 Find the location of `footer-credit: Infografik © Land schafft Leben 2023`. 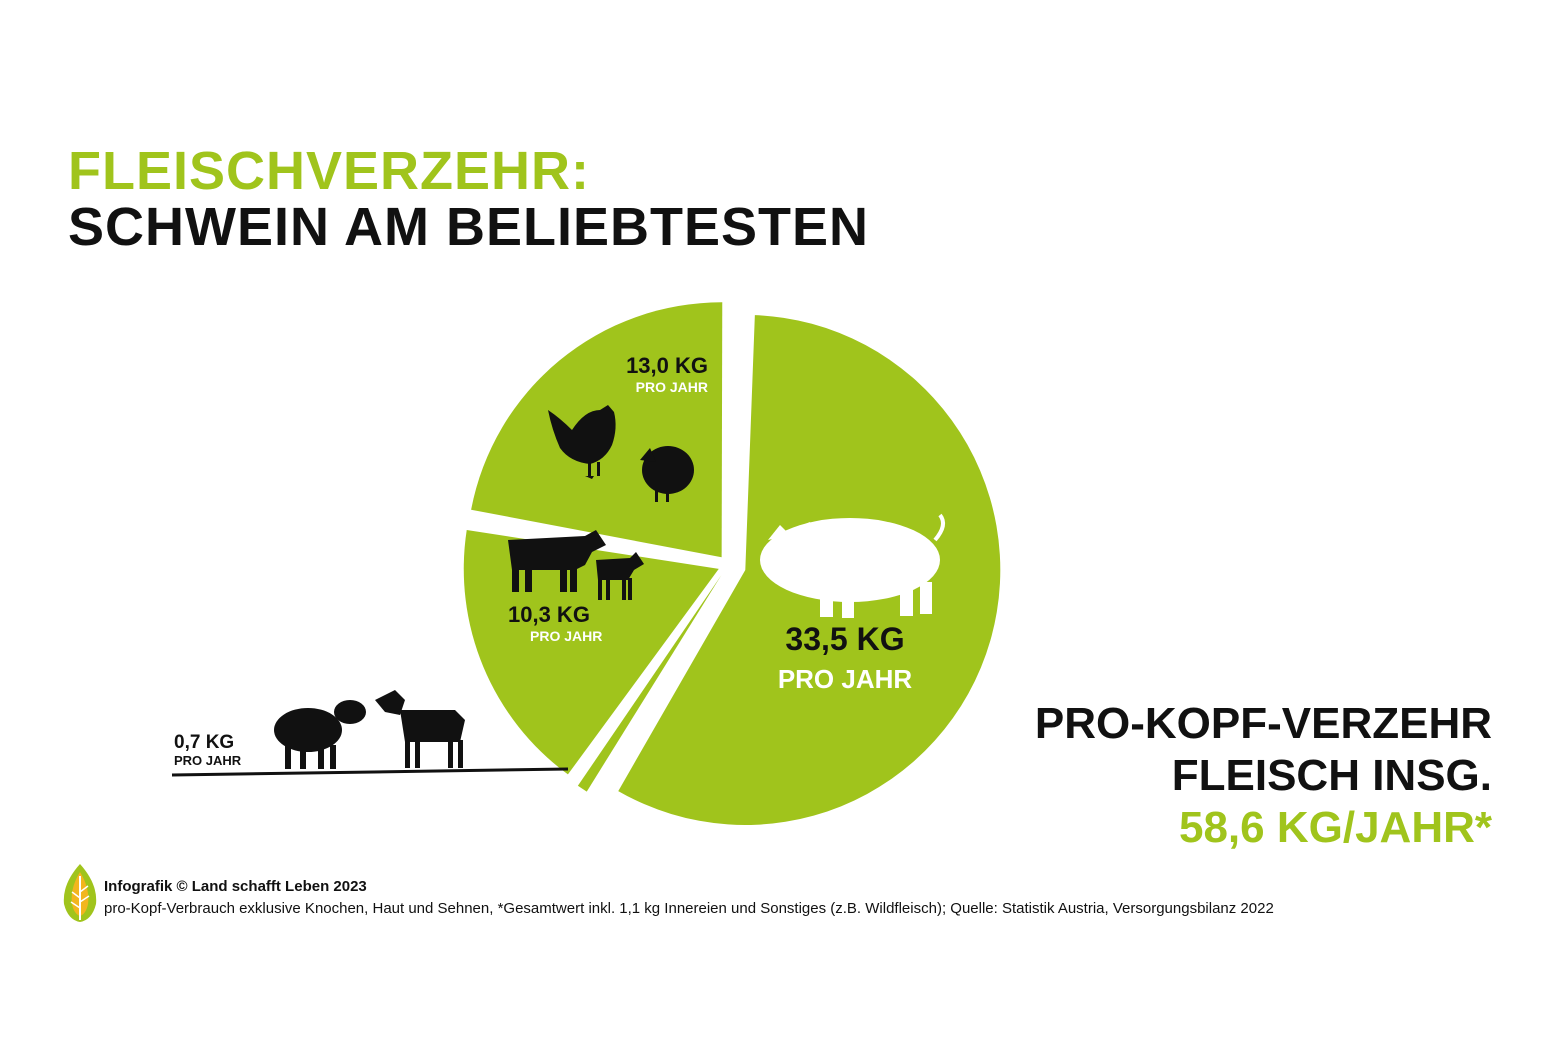

footer-credit: Infografik © Land schafft Leben 2023 is located at coordinates (235, 886).